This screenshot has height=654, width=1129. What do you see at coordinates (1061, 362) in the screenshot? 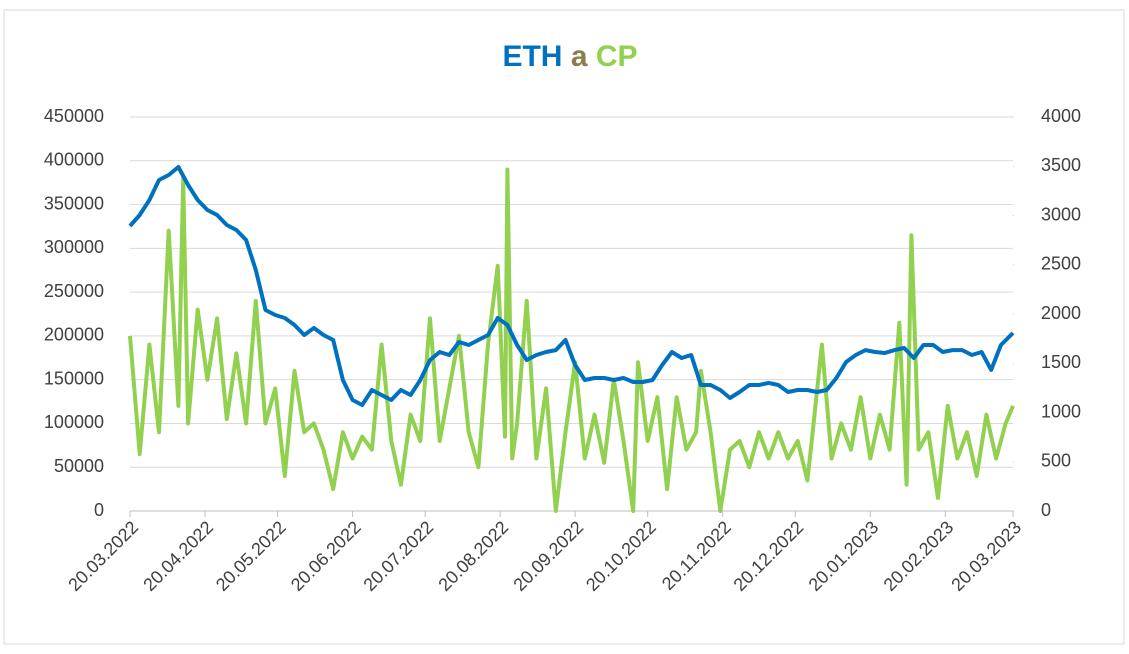
I see `y2-tick-label: 1500` at bounding box center [1061, 362].